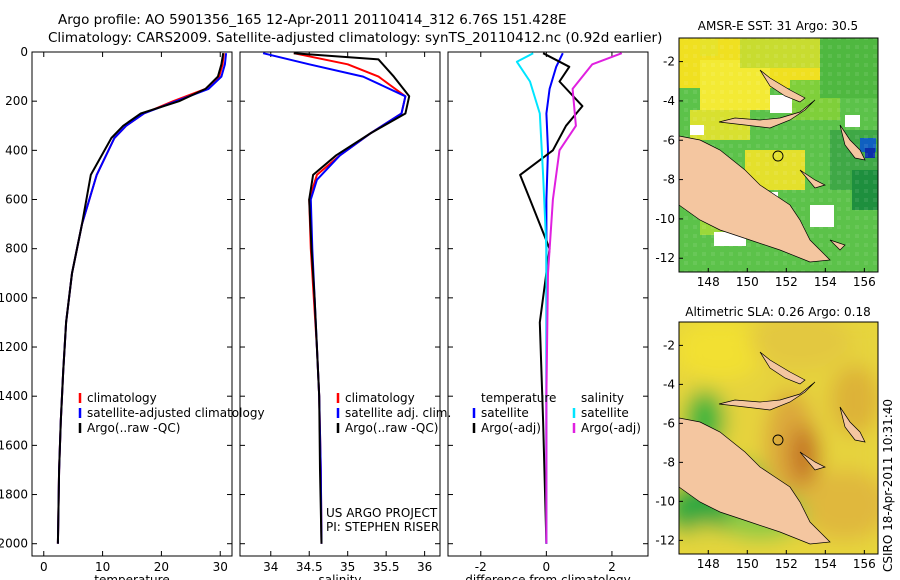  I want to click on salinity-legend-label: satellite adj. clim., so click(398, 413).